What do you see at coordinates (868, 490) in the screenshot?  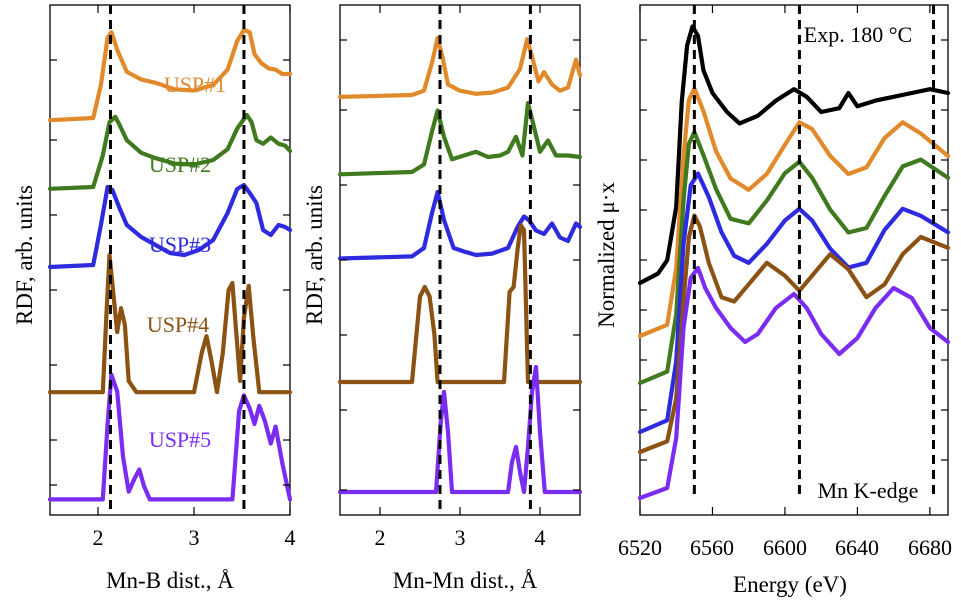 I see `annotation-mn-k-edge: Mn K-edge` at bounding box center [868, 490].